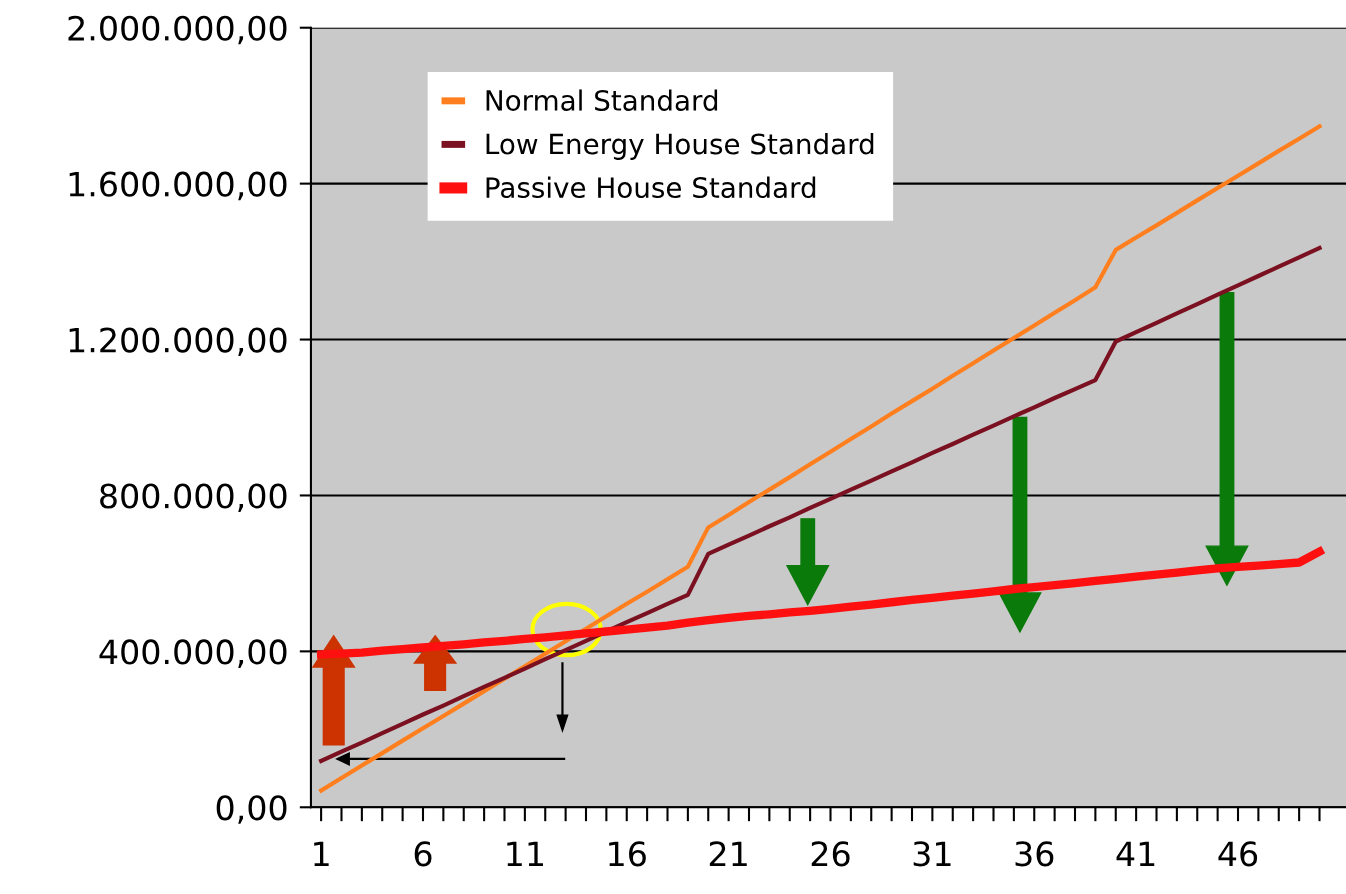 The height and width of the screenshot is (894, 1346). What do you see at coordinates (1135, 853) in the screenshot?
I see `x-tick-label: 41` at bounding box center [1135, 853].